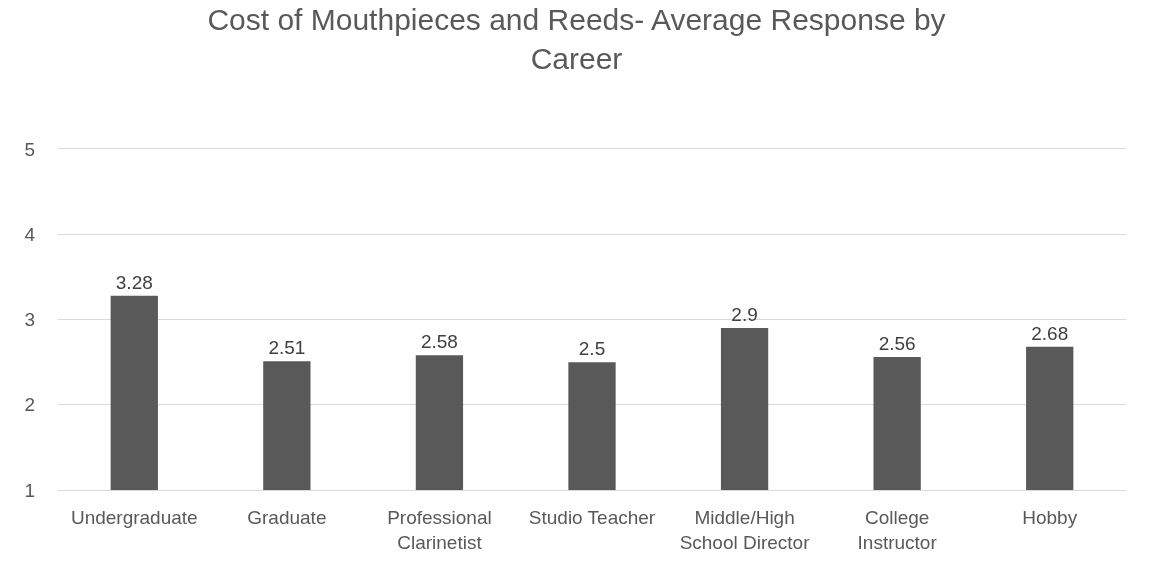 The width and height of the screenshot is (1153, 578). What do you see at coordinates (1050, 333) in the screenshot?
I see `data-label: 2.68` at bounding box center [1050, 333].